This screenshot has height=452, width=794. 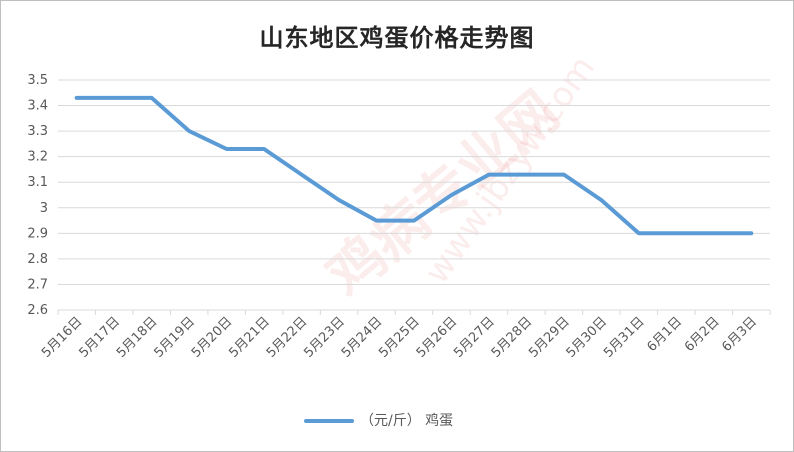 What do you see at coordinates (174, 337) in the screenshot?
I see `x-tick-label: 5月19日` at bounding box center [174, 337].